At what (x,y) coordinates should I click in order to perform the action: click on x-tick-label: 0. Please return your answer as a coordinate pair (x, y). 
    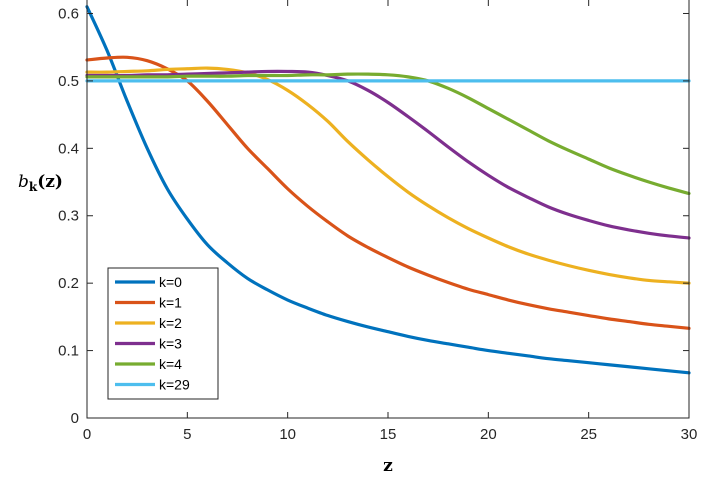
    Looking at the image, I should click on (87, 434).